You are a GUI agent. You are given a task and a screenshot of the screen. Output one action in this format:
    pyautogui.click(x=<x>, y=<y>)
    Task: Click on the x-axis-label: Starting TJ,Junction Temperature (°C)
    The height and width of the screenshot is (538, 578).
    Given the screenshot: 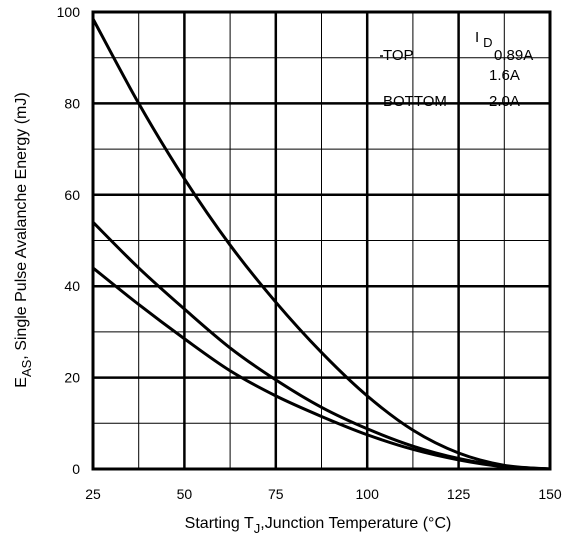 What is the action you would take?
    pyautogui.click(x=318, y=525)
    